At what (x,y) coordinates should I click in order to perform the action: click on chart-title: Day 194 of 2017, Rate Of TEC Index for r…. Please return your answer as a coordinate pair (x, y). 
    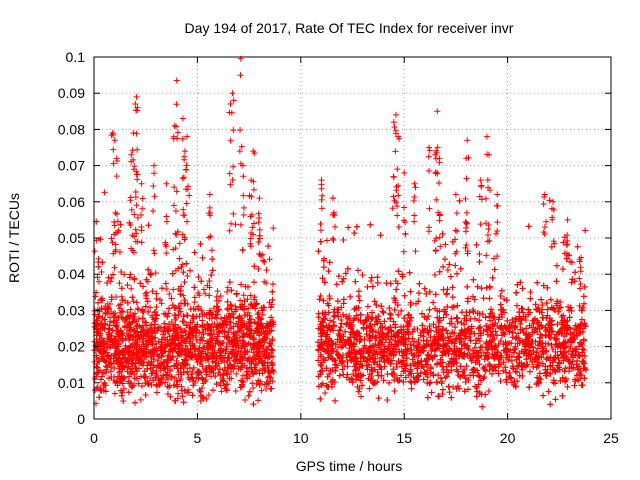
    Looking at the image, I should click on (349, 28).